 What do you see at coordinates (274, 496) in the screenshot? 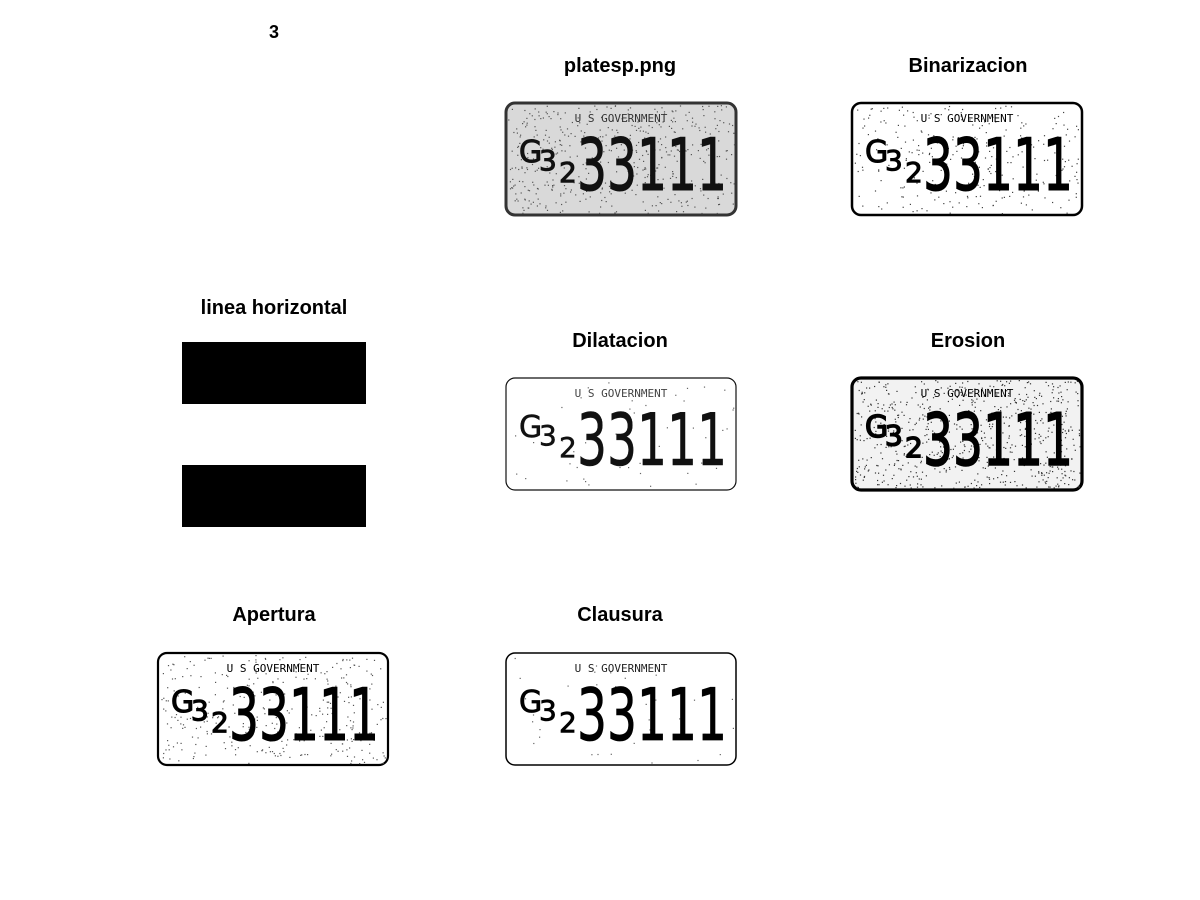
I see `structuring-element-bottom-block` at bounding box center [274, 496].